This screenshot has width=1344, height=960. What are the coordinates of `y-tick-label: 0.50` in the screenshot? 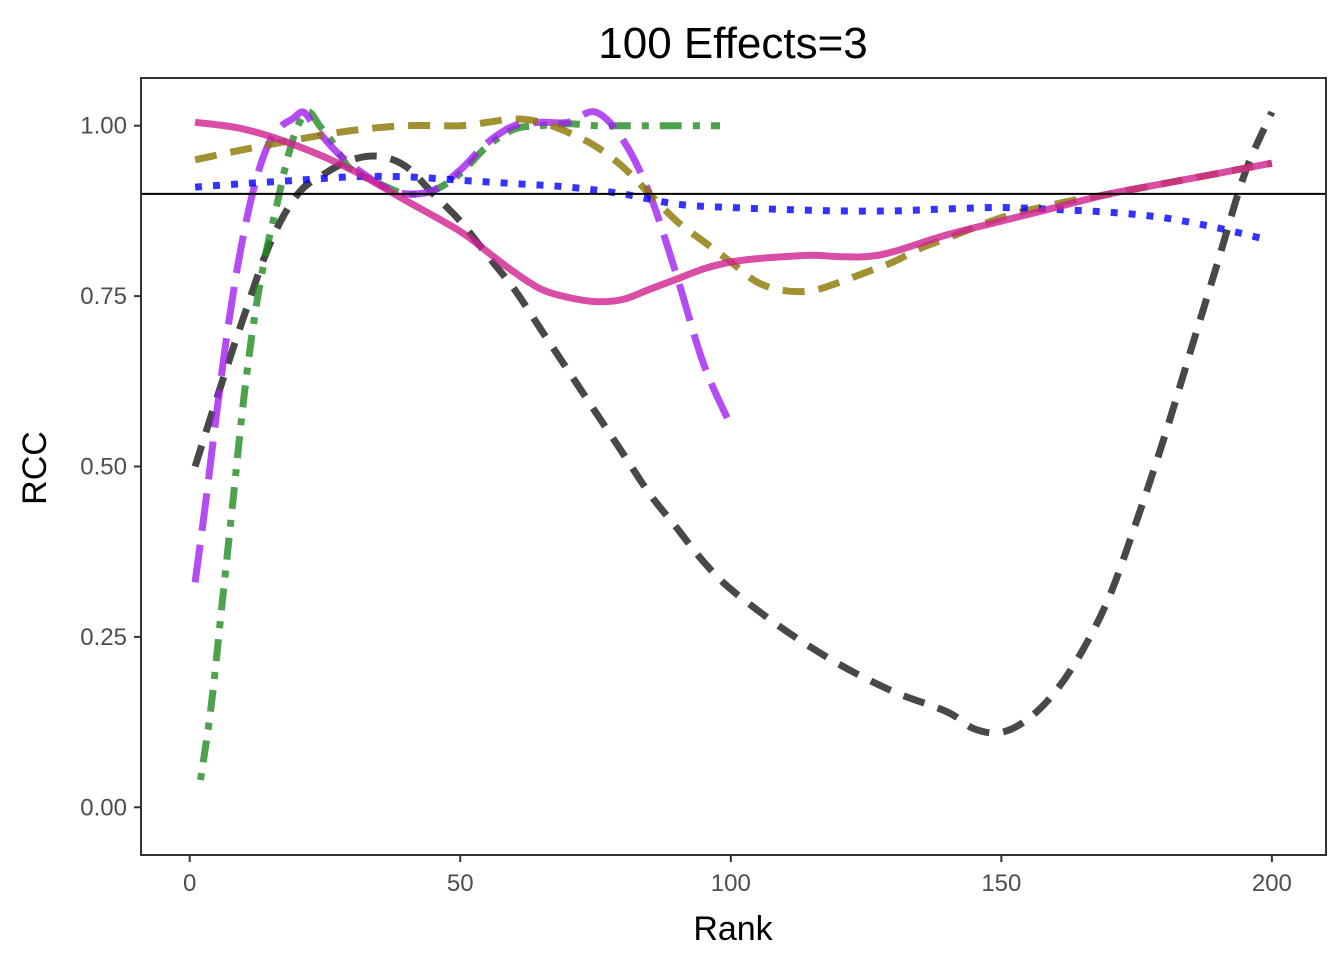 It's located at (103, 467).